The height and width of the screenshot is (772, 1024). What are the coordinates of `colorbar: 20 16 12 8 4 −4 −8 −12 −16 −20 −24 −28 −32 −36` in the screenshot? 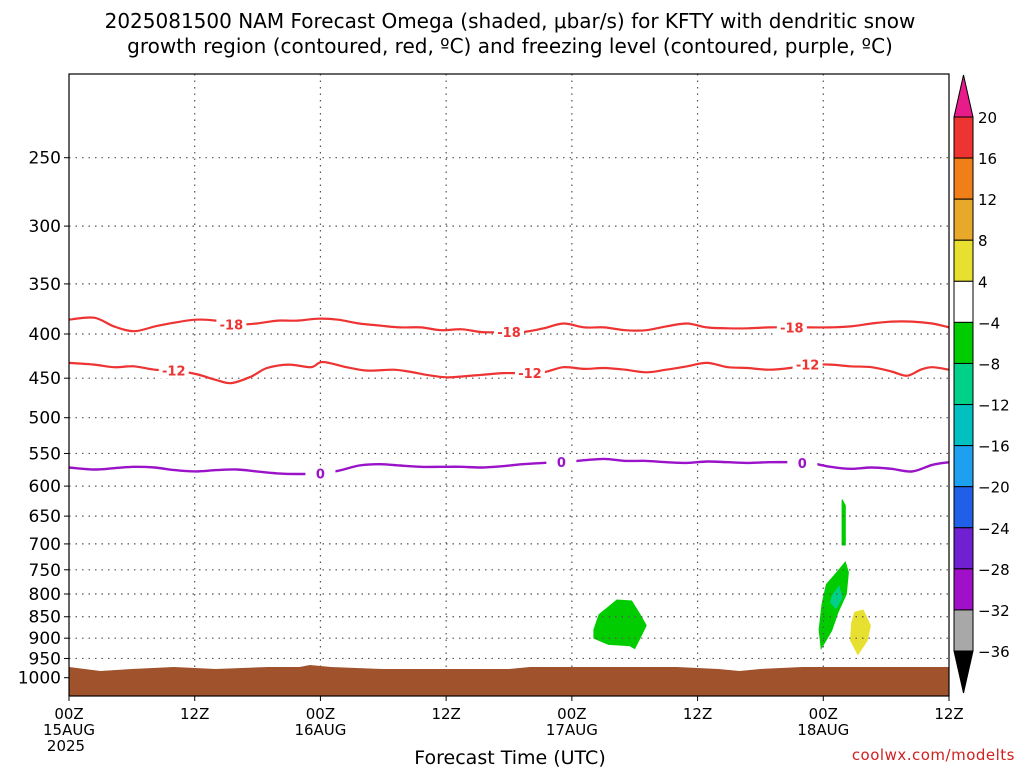 It's located at (981, 384).